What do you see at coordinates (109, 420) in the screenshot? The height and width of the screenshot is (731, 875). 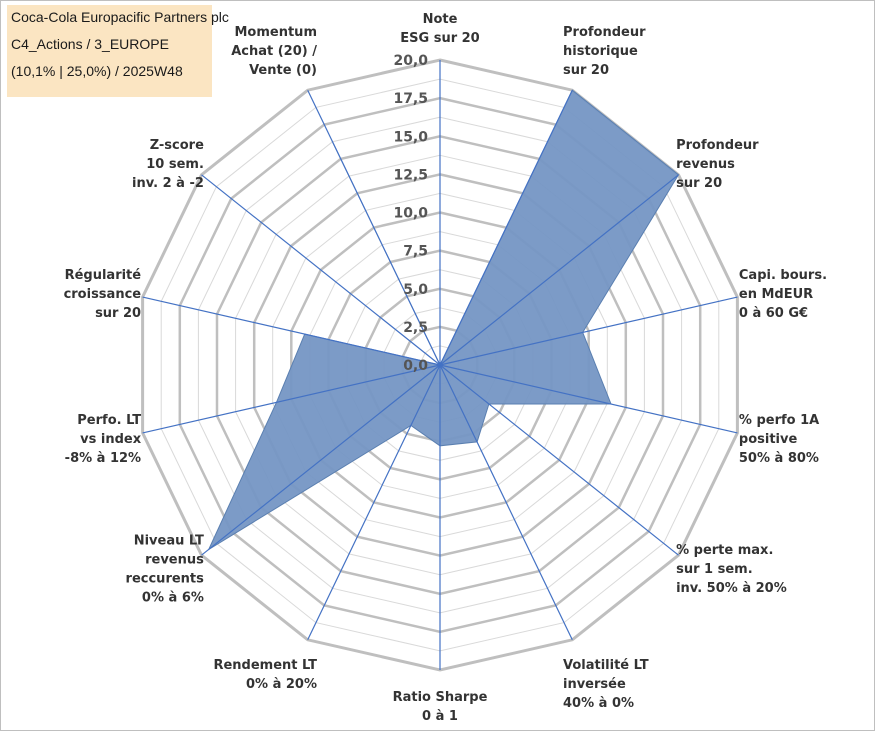 I see `axis-label-line: Perfo. LT` at bounding box center [109, 420].